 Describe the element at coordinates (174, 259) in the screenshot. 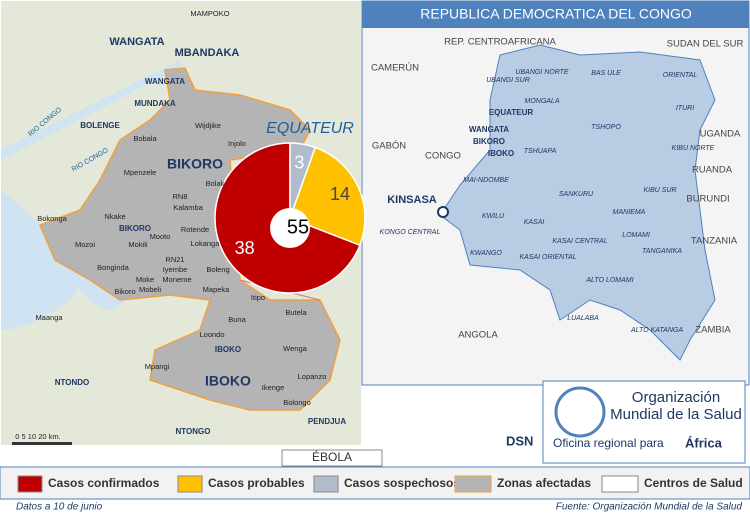

I see `map-label: RN21` at that location.